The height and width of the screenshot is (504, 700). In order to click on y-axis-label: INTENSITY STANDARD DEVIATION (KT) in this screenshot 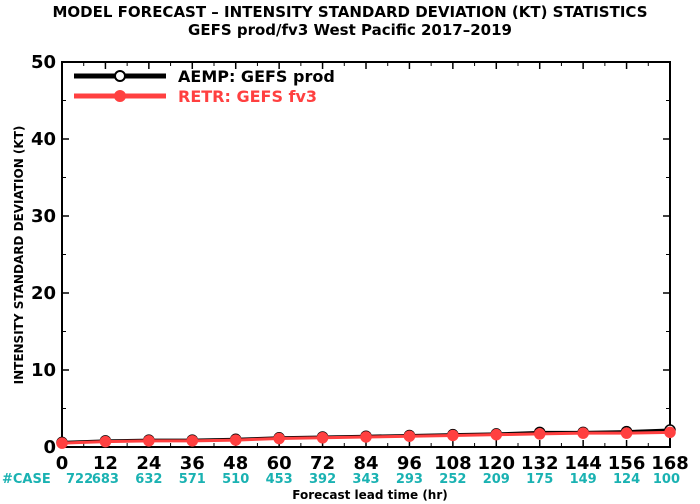, I will do `click(19, 255)`.